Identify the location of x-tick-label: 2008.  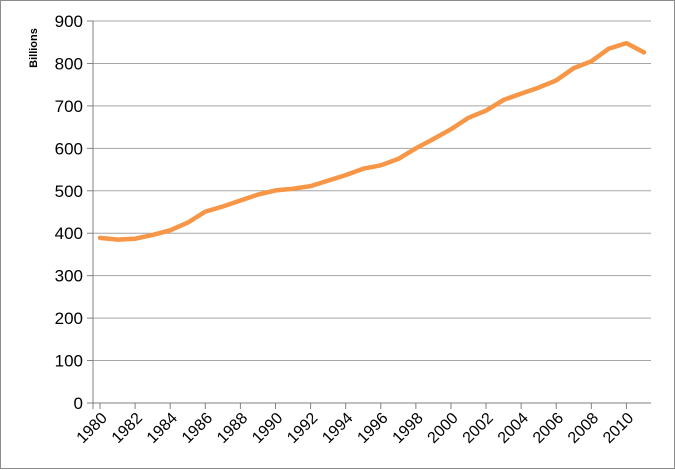
(583, 428).